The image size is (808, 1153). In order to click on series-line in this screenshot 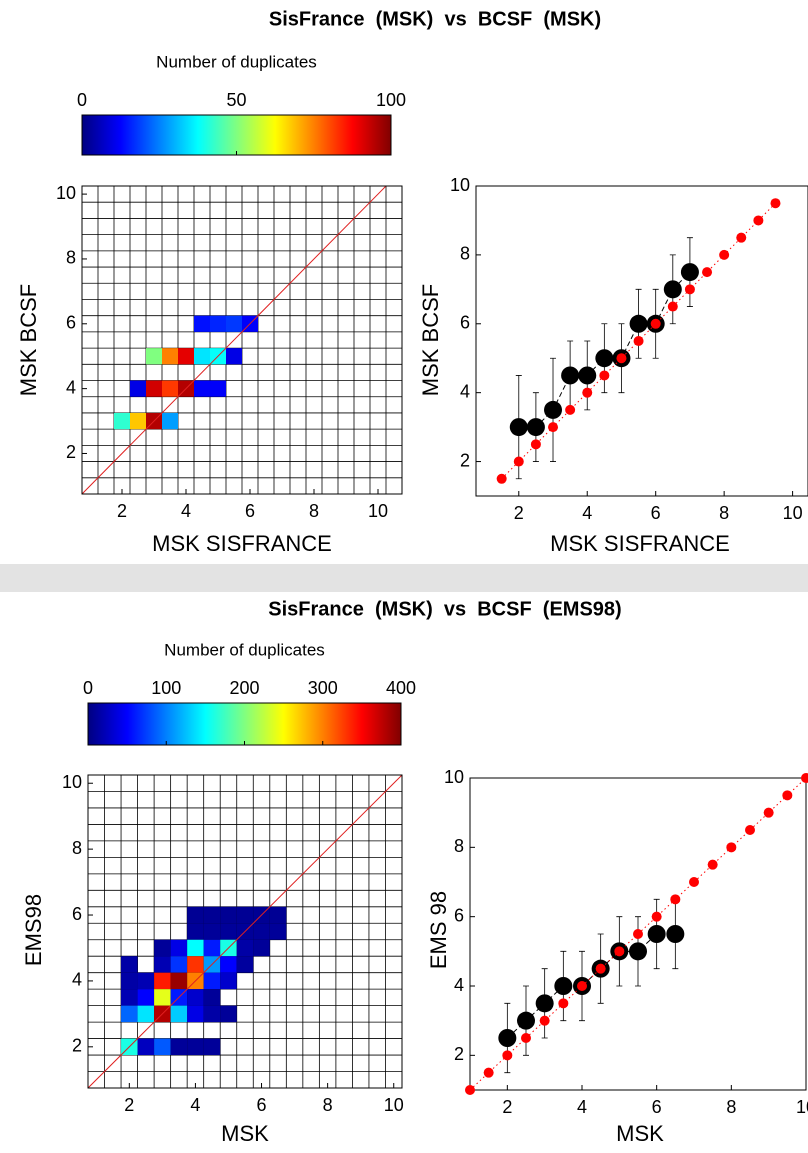, I will do `click(591, 986)`.